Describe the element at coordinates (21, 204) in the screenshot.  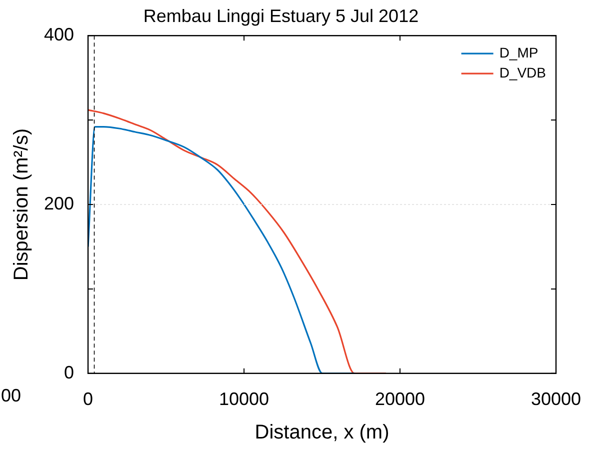
I see `y-axis-title: Dispersion (m²/s)` at that location.